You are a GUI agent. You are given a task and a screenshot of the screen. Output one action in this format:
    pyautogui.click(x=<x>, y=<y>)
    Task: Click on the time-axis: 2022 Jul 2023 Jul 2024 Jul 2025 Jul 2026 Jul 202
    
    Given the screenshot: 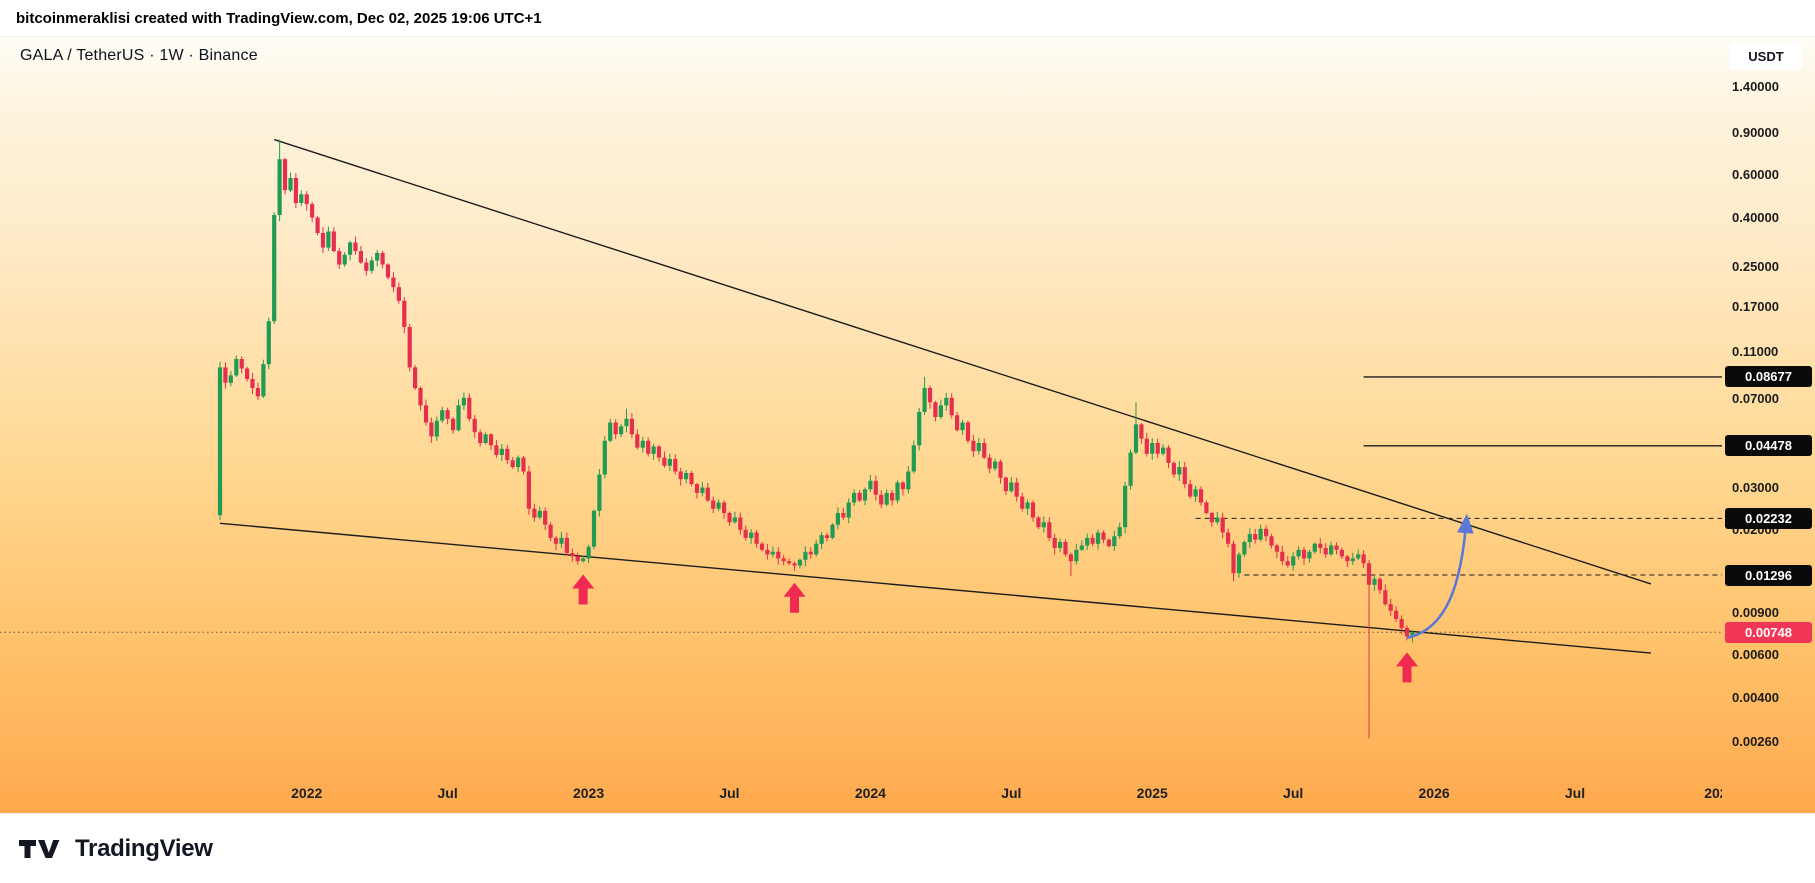 What is the action you would take?
    pyautogui.click(x=861, y=794)
    